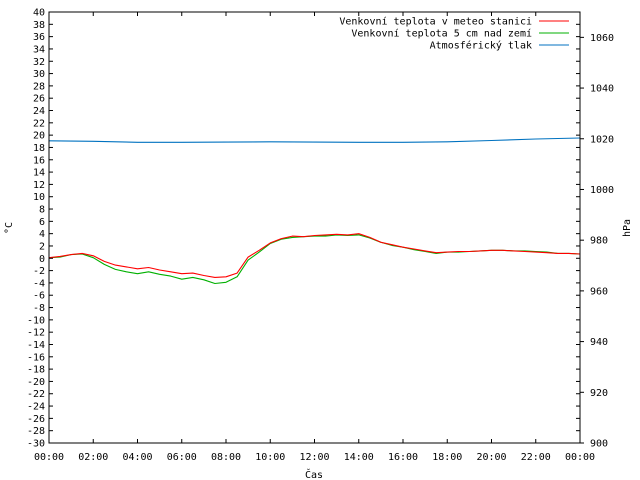 The height and width of the screenshot is (480, 640). I want to click on x-tick-label: 20:00, so click(491, 457).